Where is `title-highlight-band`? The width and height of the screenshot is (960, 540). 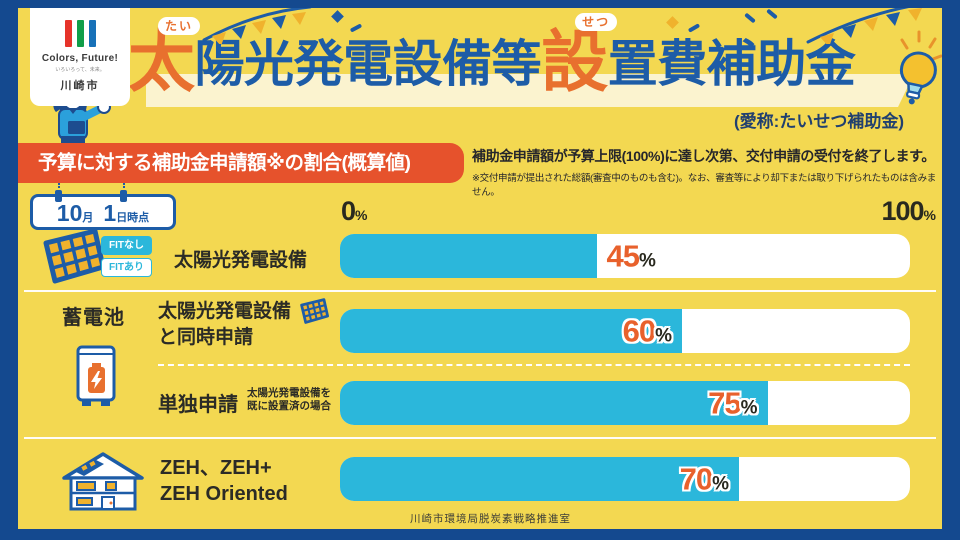 title-highlight-band is located at coordinates (530, 90).